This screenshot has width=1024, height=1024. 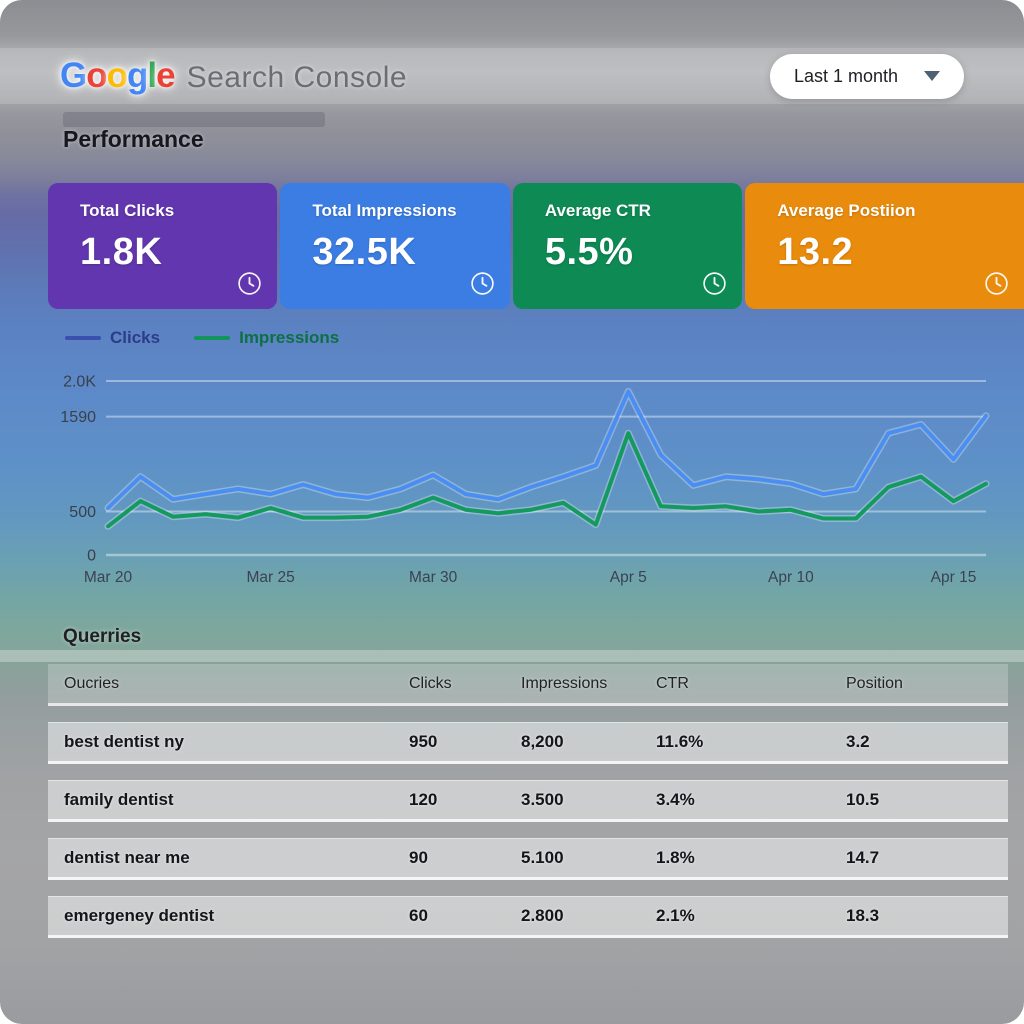 I want to click on metric-card-average-ctr: Average CTR 5.5%, so click(x=627, y=246).